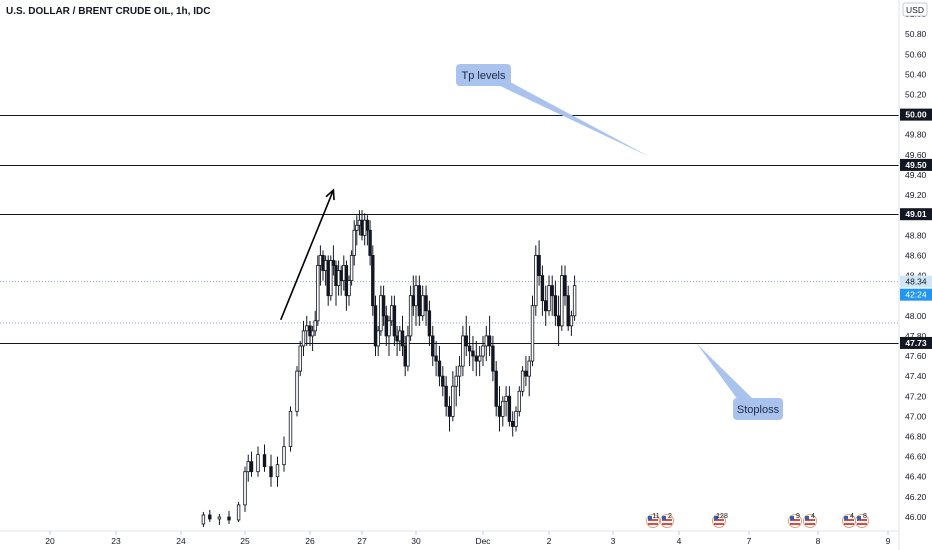 The image size is (932, 550). I want to click on callout-box, so click(483, 75).